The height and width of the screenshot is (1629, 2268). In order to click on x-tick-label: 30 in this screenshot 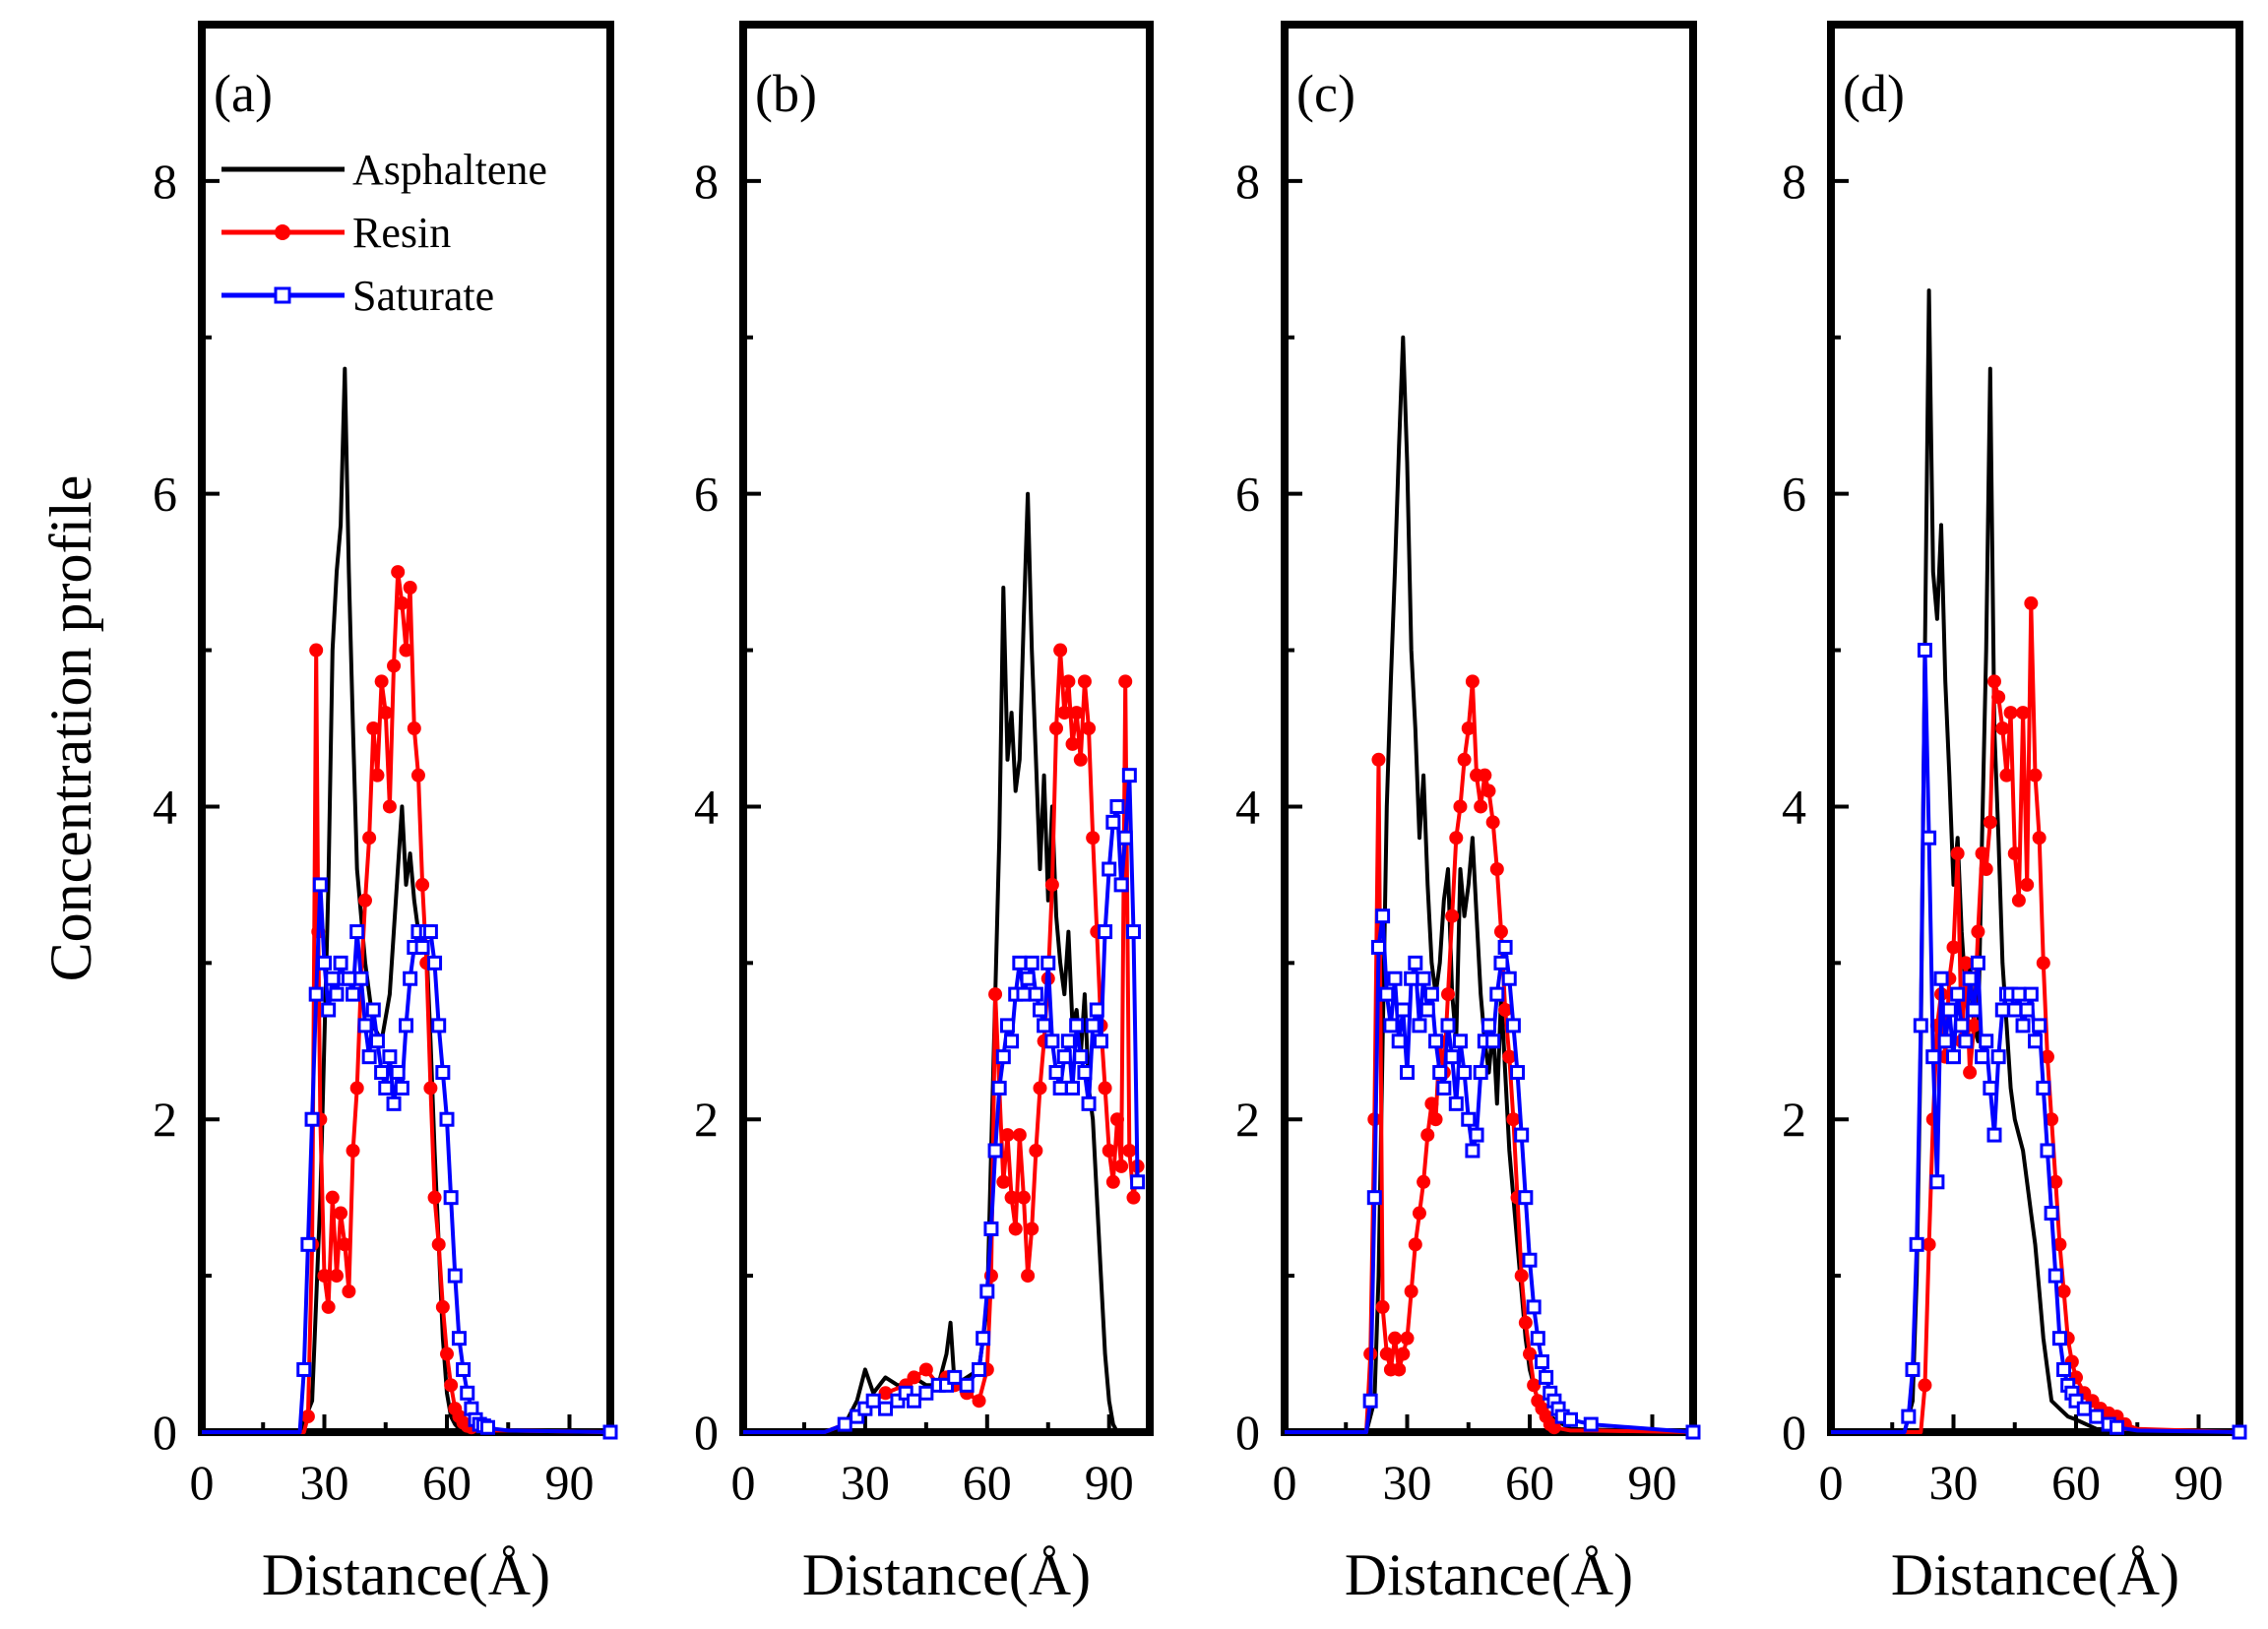, I will do `click(1407, 1482)`.